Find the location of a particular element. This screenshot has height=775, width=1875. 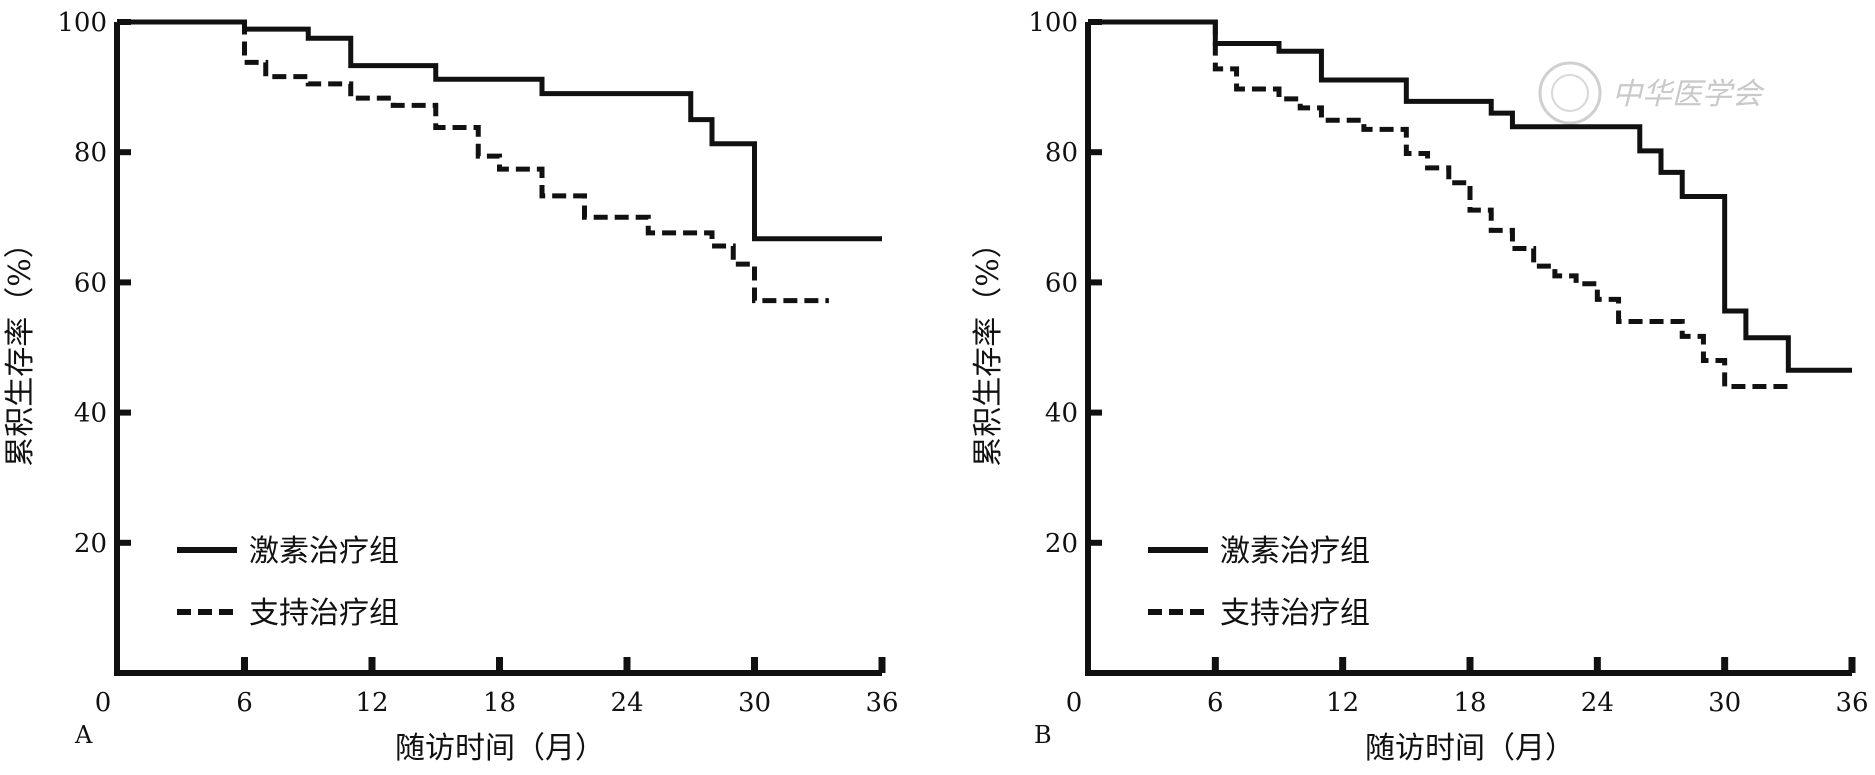

watermark-seal-icon is located at coordinates (1570, 93).